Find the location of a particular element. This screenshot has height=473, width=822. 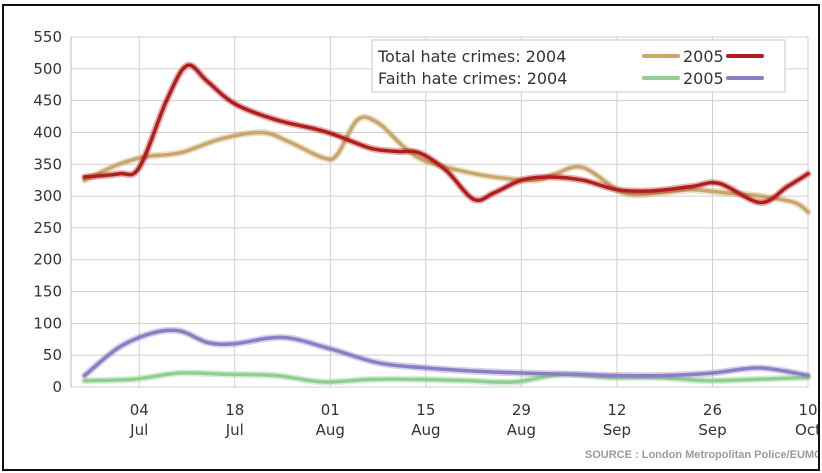

y-tick-label: 150 is located at coordinates (47, 292).